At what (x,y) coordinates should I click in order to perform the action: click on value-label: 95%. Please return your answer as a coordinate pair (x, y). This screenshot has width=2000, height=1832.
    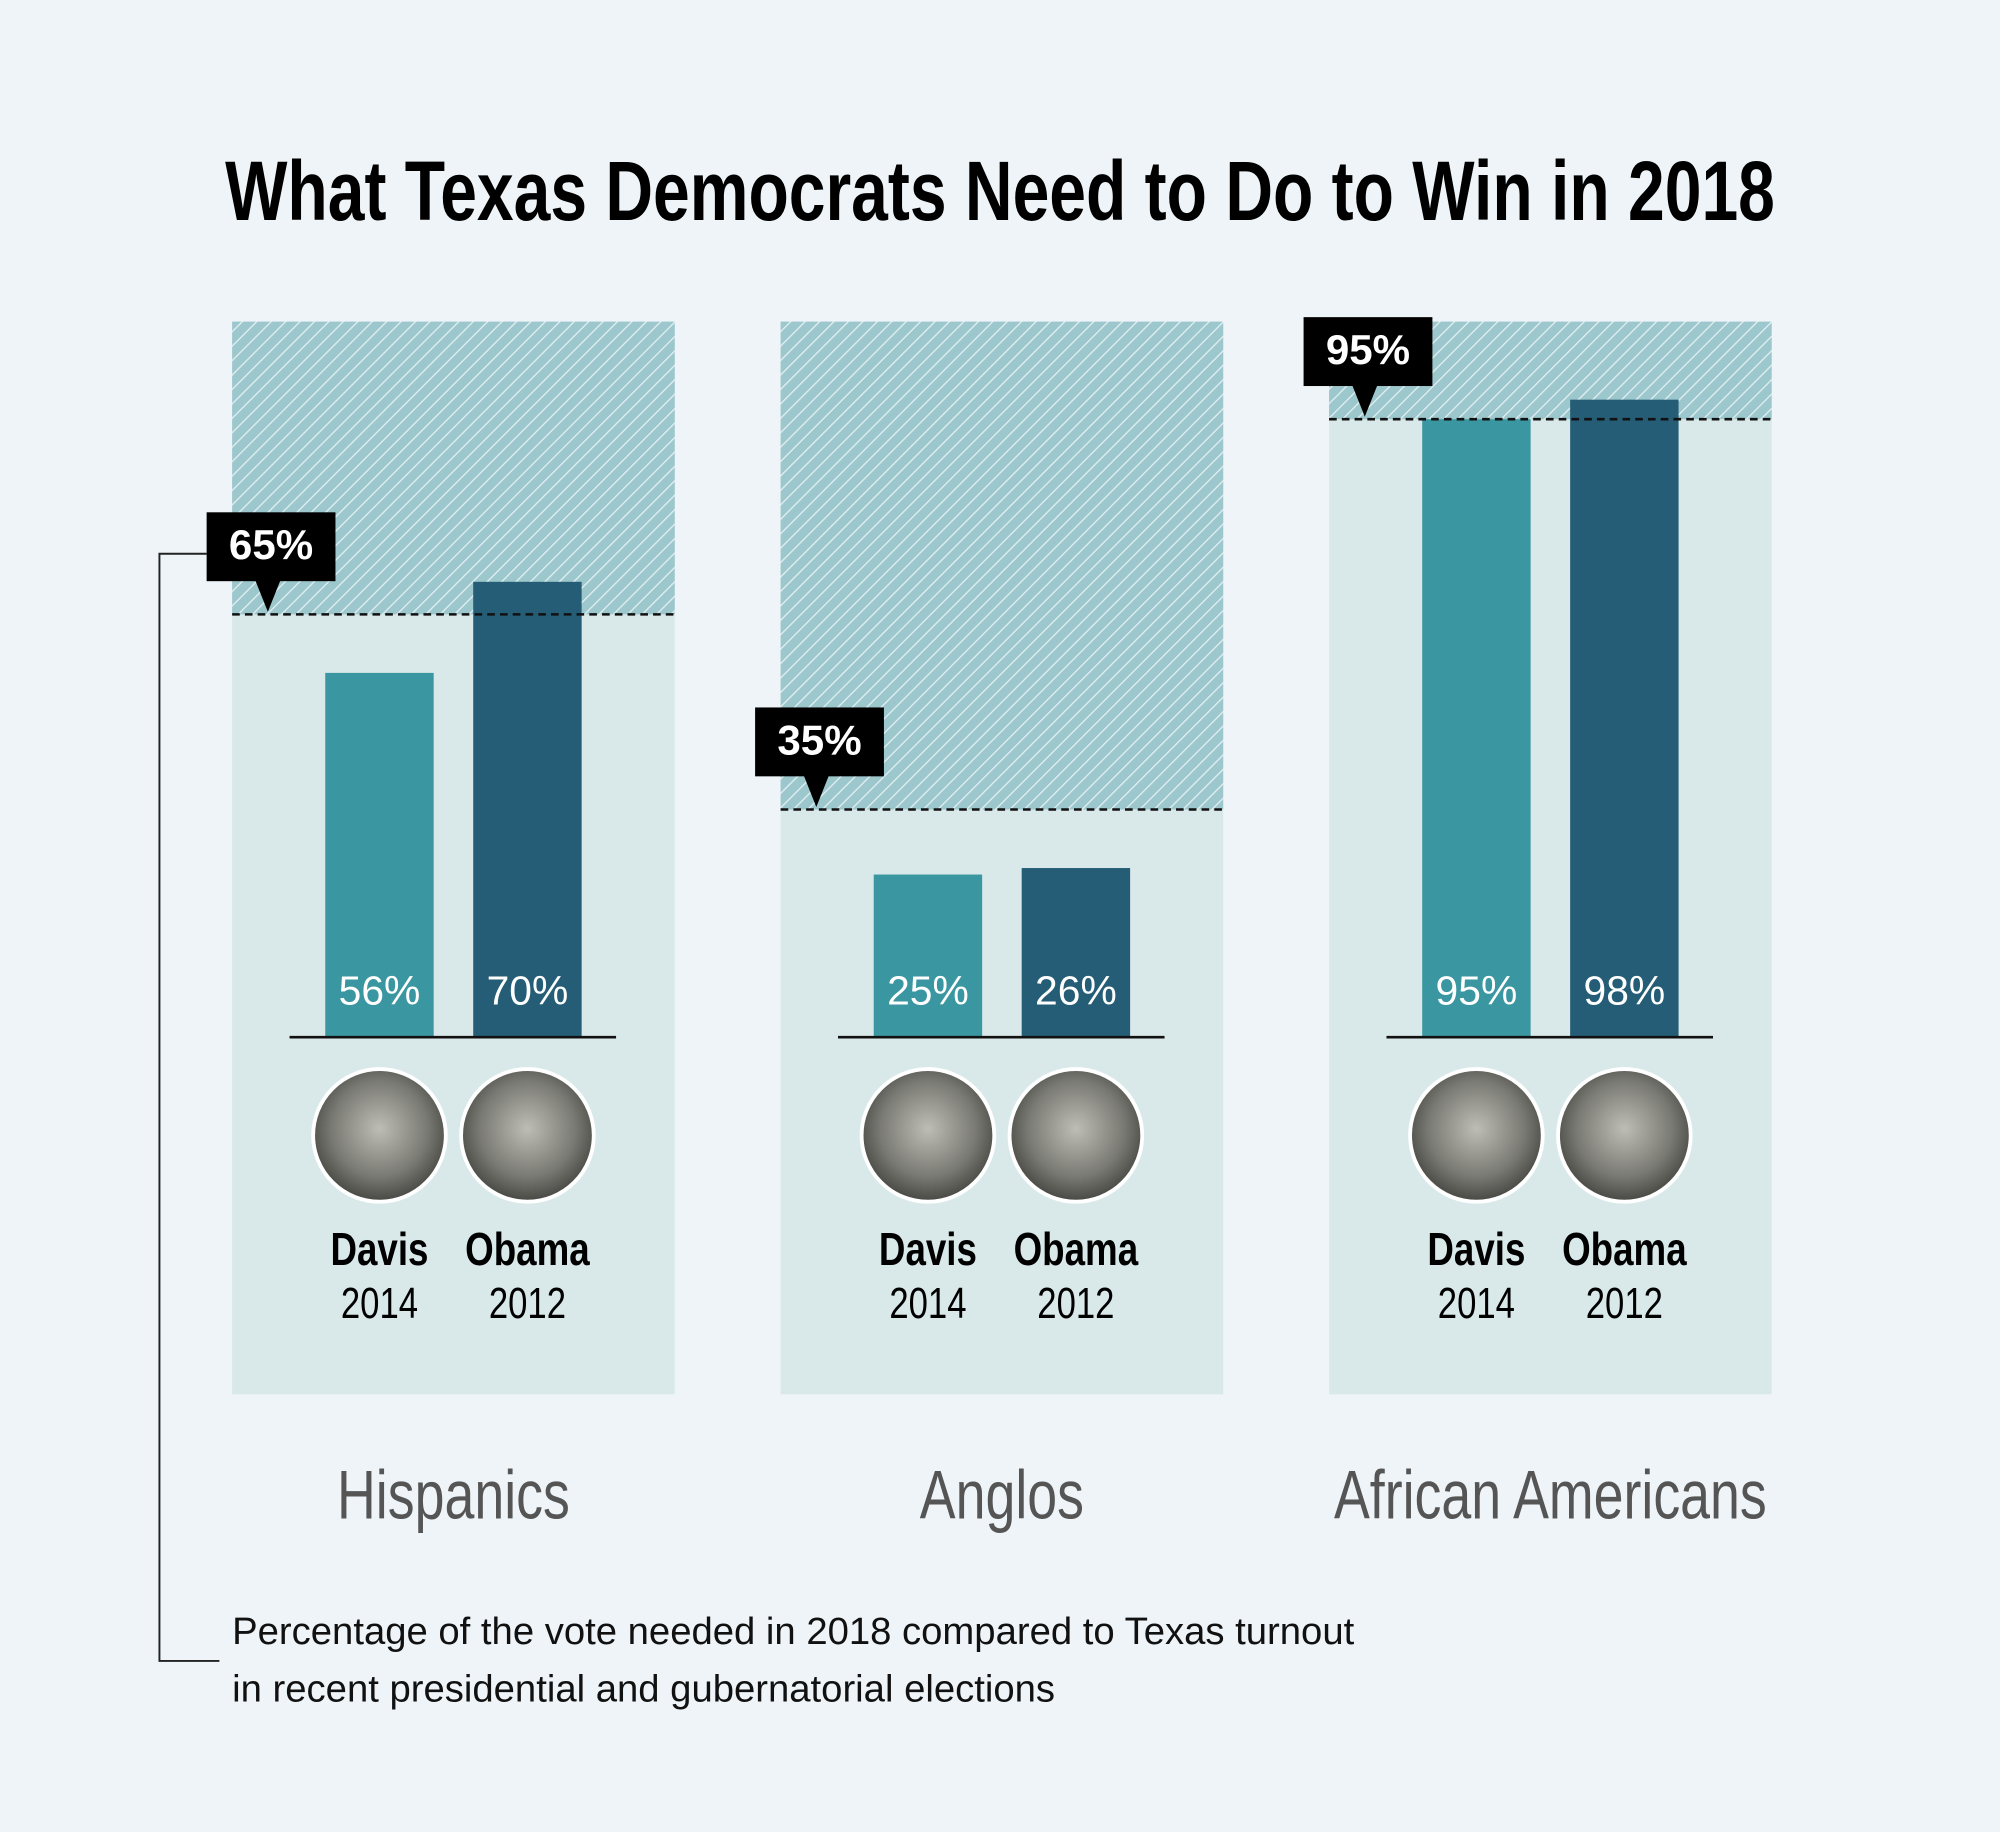
    Looking at the image, I should click on (1477, 991).